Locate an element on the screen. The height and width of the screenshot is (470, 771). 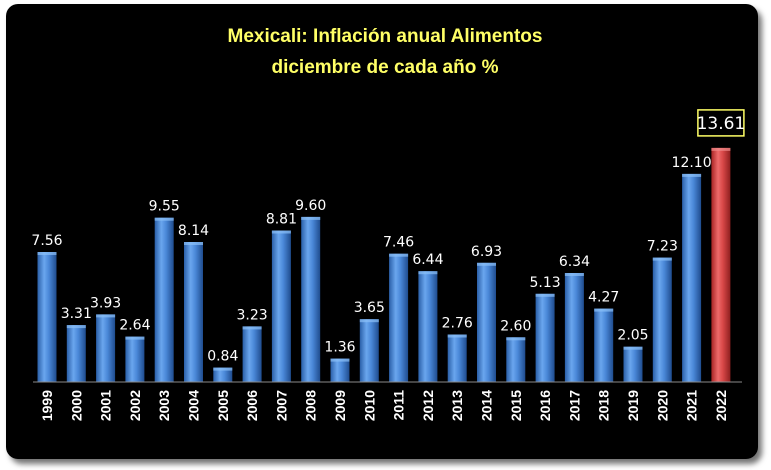
value-label-2002: 2.64 is located at coordinates (134, 326).